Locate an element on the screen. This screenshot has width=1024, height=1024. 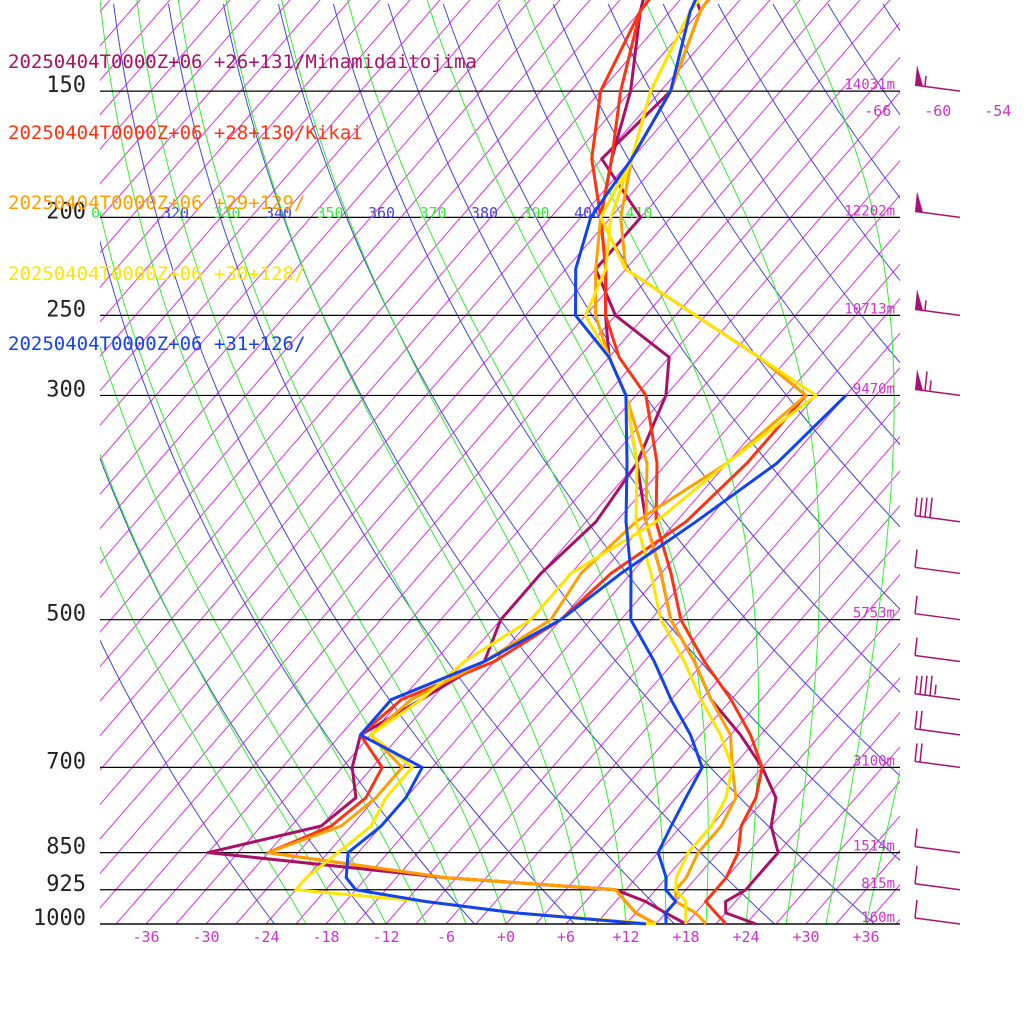
theta-label: 350 is located at coordinates (329, 213).